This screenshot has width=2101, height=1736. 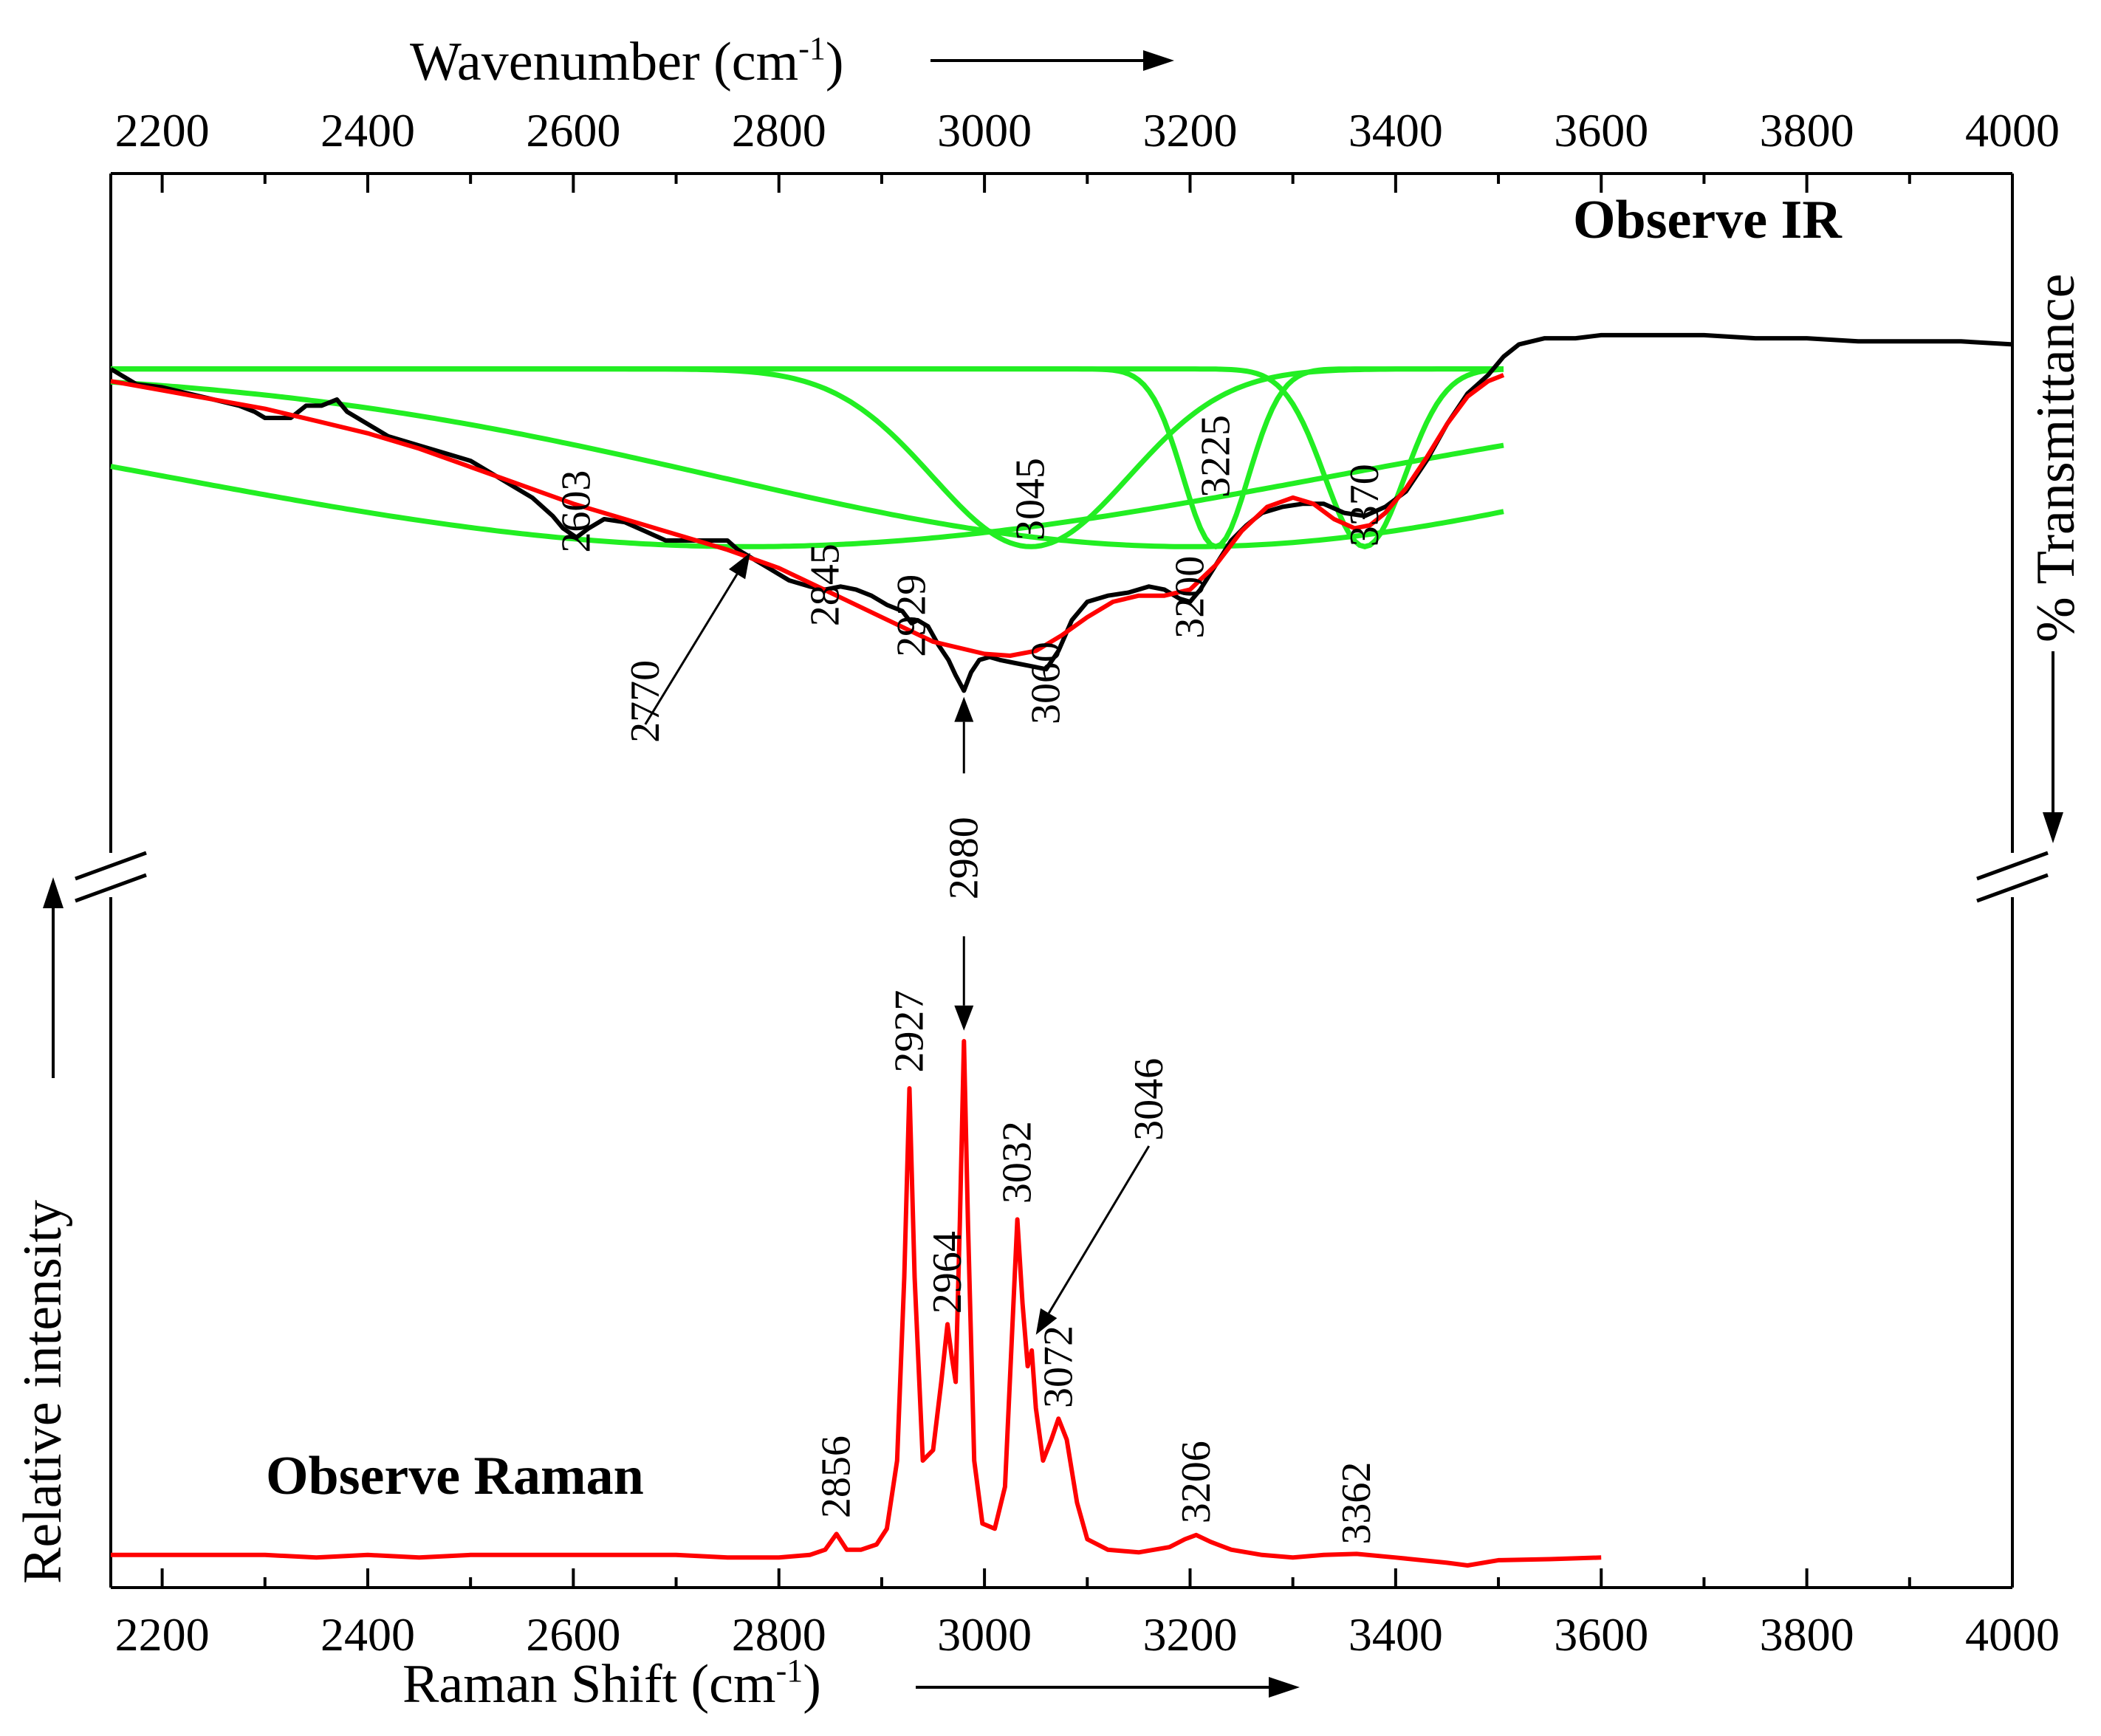 I want to click on raman-peak-label-3032: 3032, so click(x=1018, y=1162).